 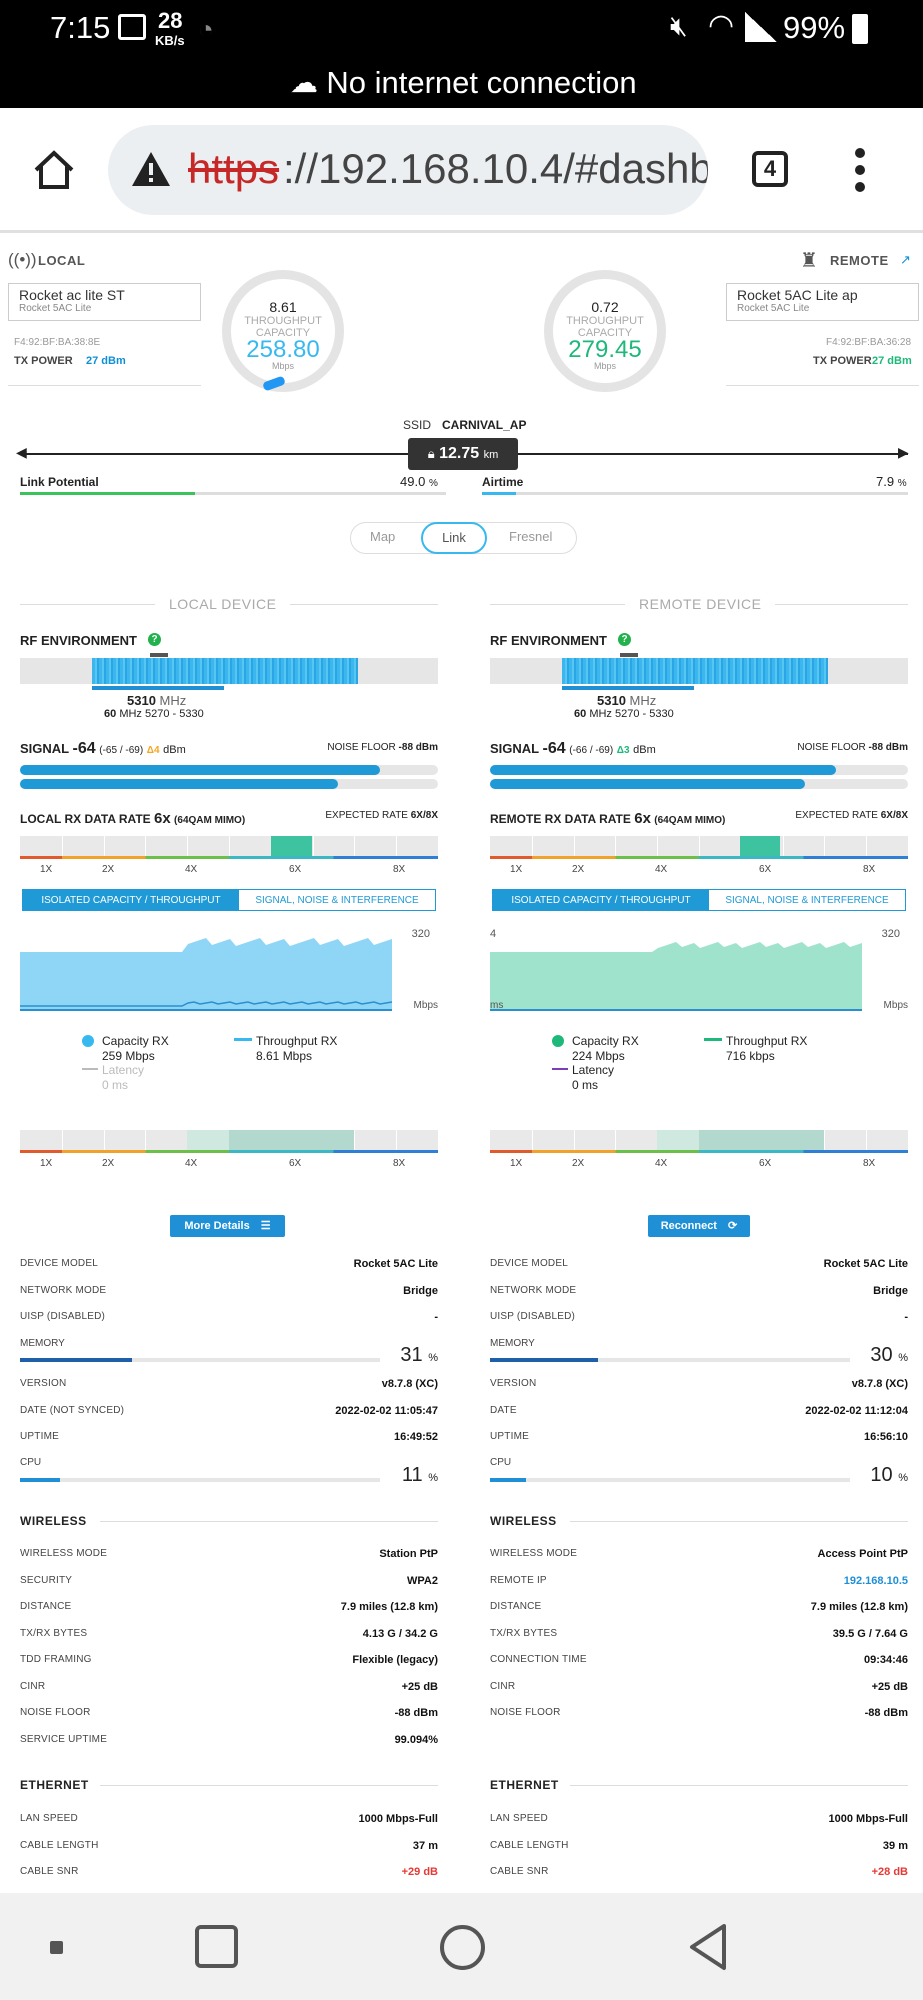 What do you see at coordinates (814, 27) in the screenshot?
I see `battery-text: 99%` at bounding box center [814, 27].